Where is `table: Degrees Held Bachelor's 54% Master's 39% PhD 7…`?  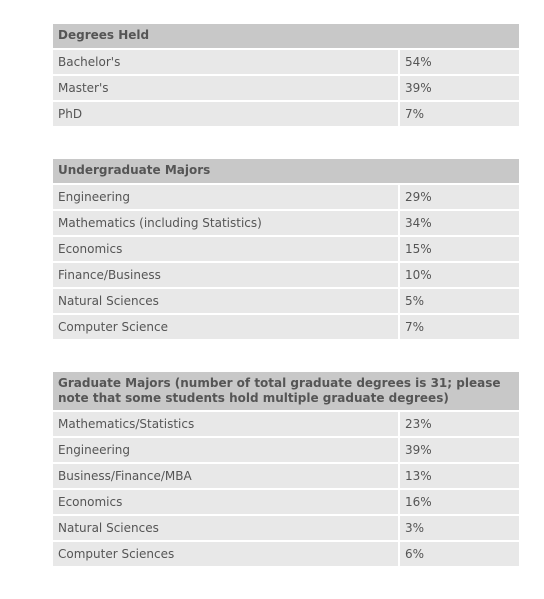 table: Degrees Held Bachelor's 54% Master's 39% PhD 7… is located at coordinates (286, 75).